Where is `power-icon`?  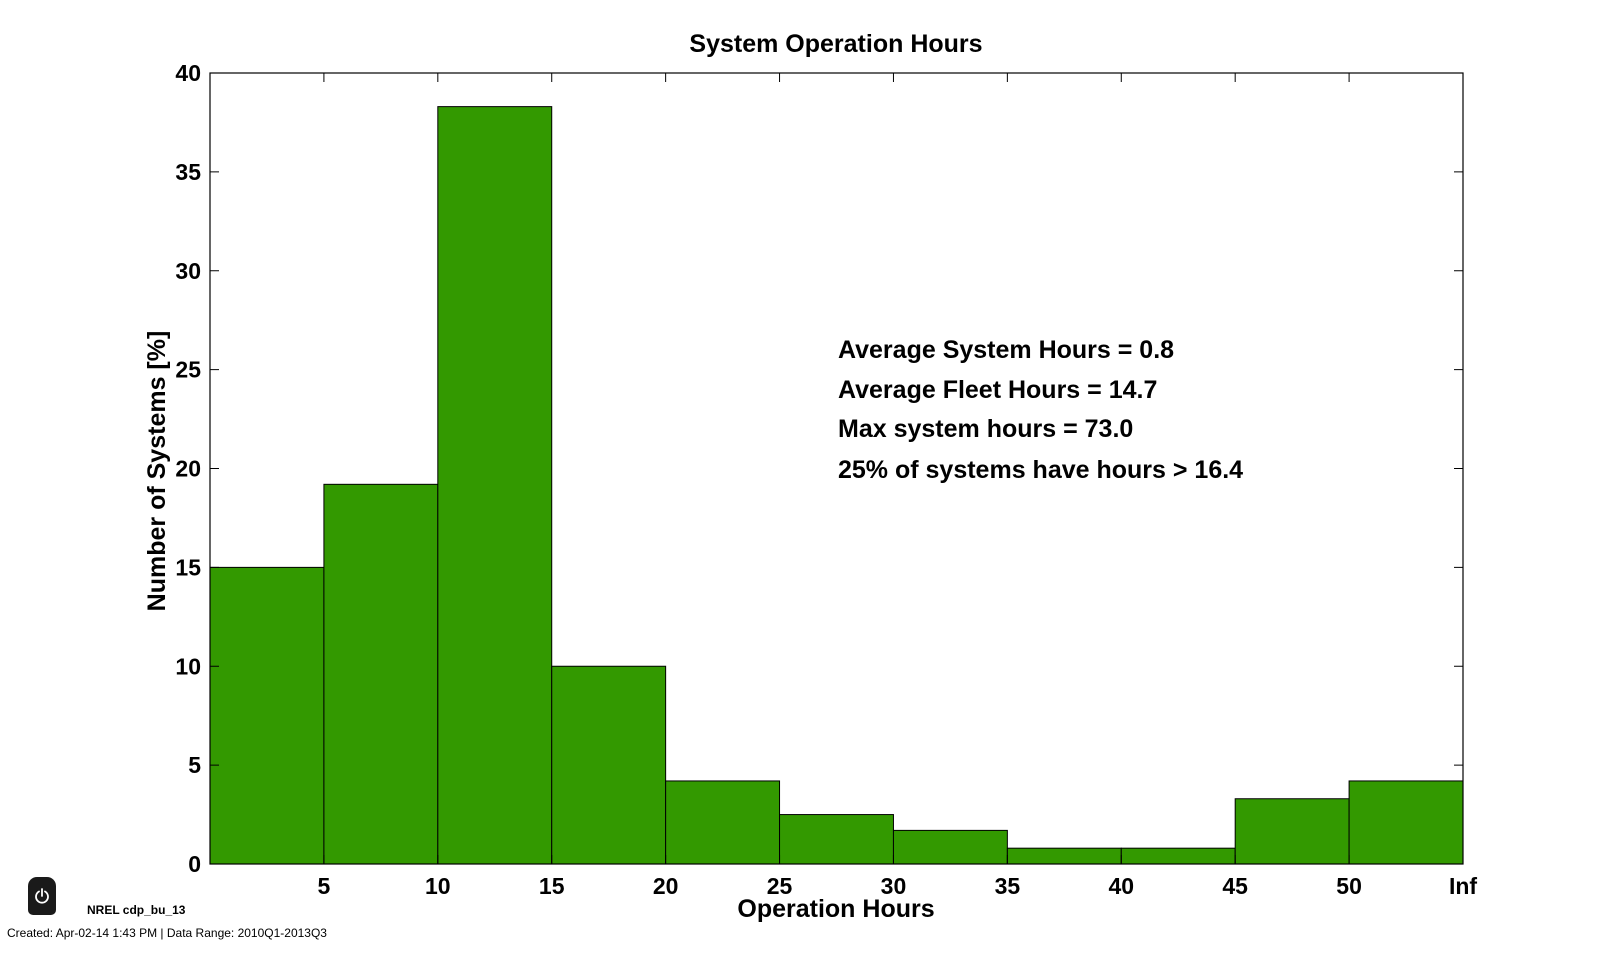
power-icon is located at coordinates (42, 896).